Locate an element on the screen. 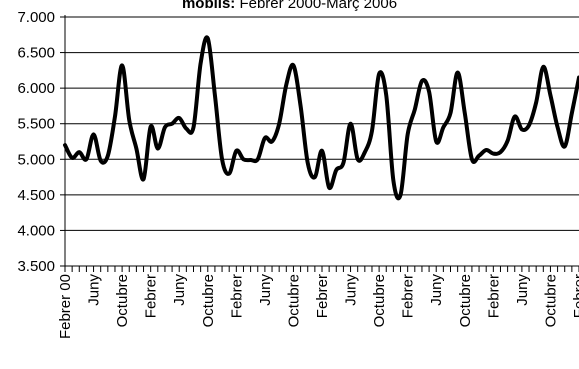  x-tick-label-12: Febrer is located at coordinates (408, 296).